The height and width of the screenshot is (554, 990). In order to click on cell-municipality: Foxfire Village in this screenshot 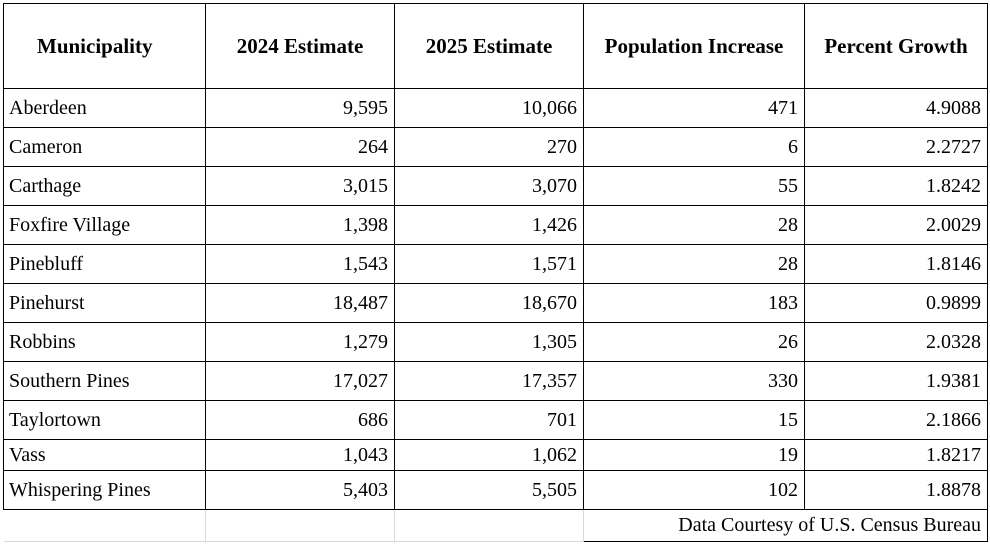, I will do `click(104, 225)`.